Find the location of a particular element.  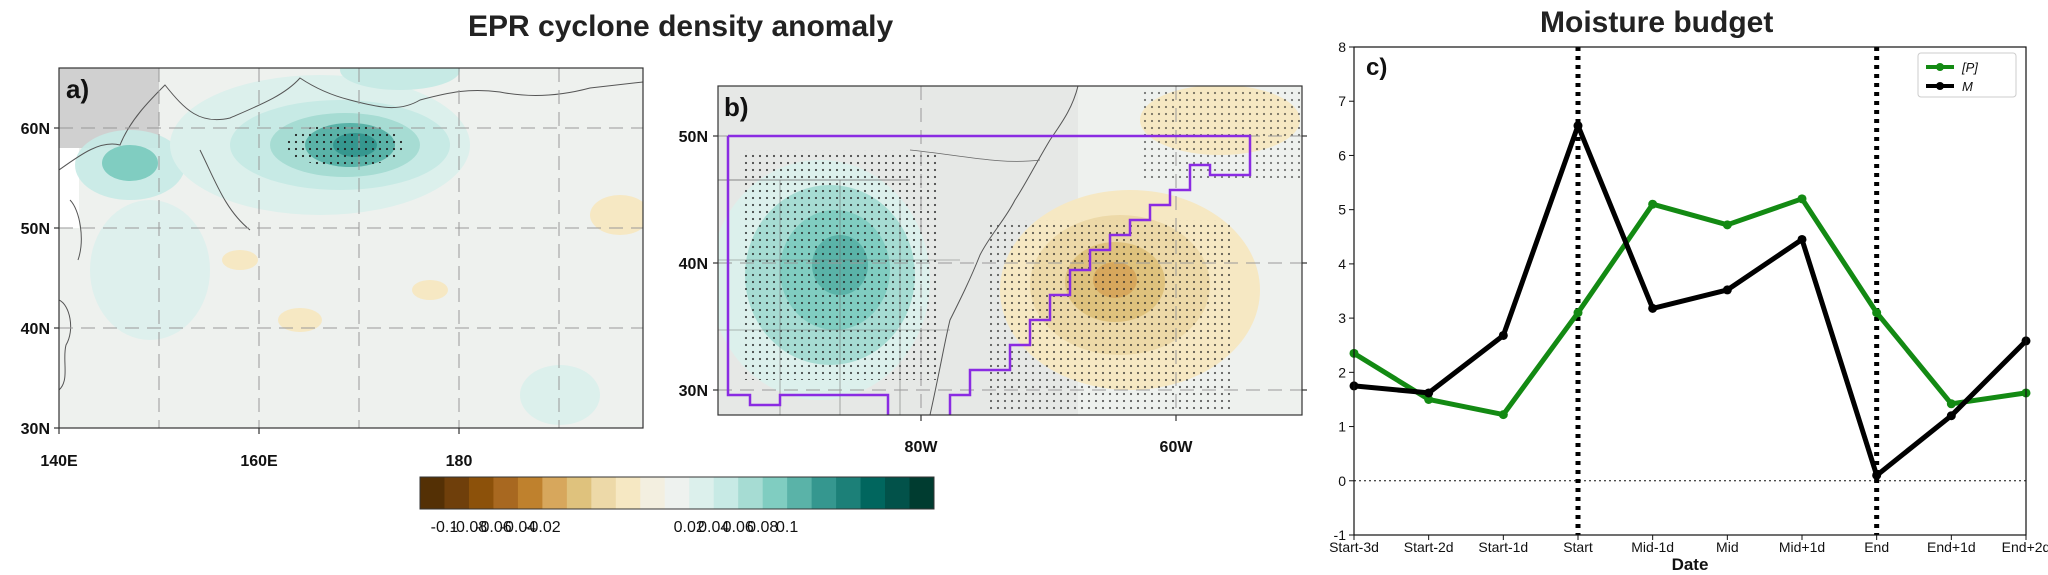

colorbar-frame is located at coordinates (677, 493).